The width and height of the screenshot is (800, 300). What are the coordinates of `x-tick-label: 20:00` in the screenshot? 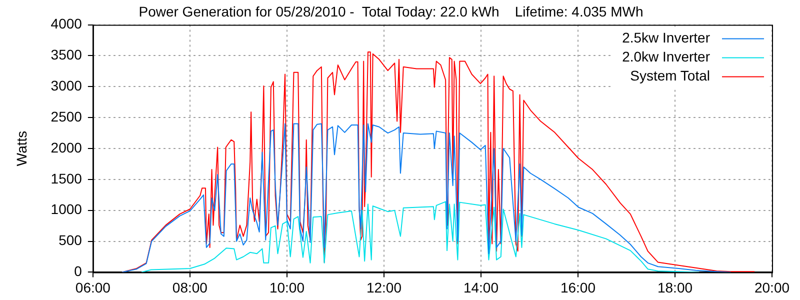 It's located at (772, 287).